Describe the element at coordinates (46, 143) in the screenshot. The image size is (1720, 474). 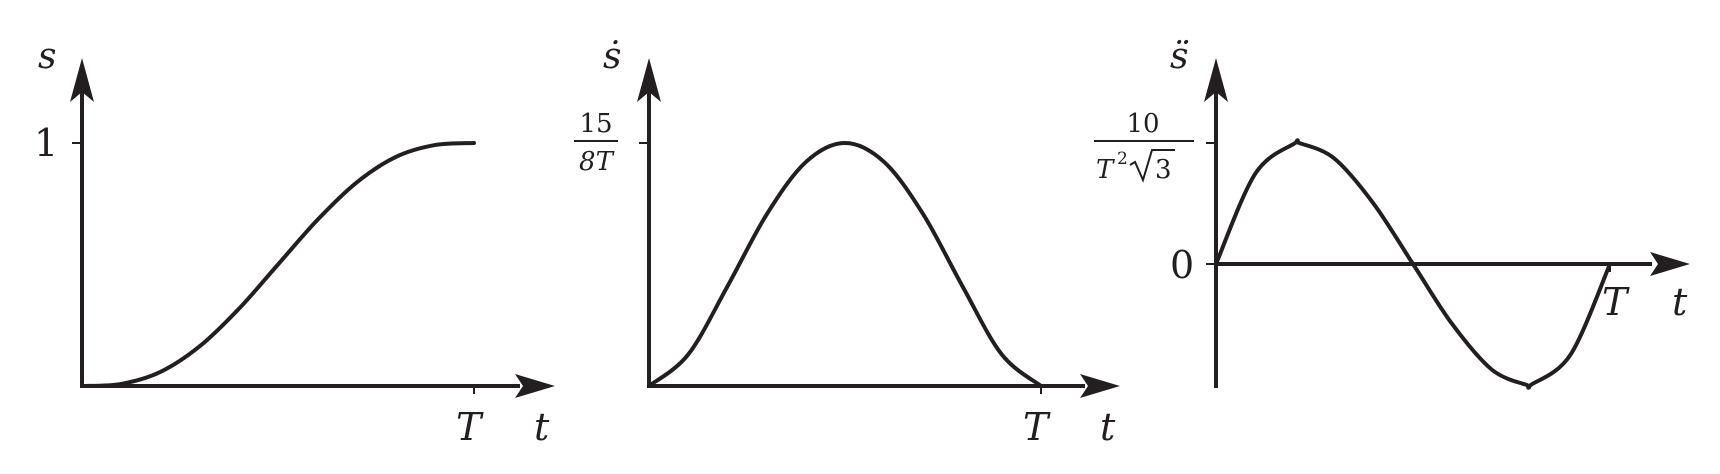
I see `y-tick-label: 1` at that location.